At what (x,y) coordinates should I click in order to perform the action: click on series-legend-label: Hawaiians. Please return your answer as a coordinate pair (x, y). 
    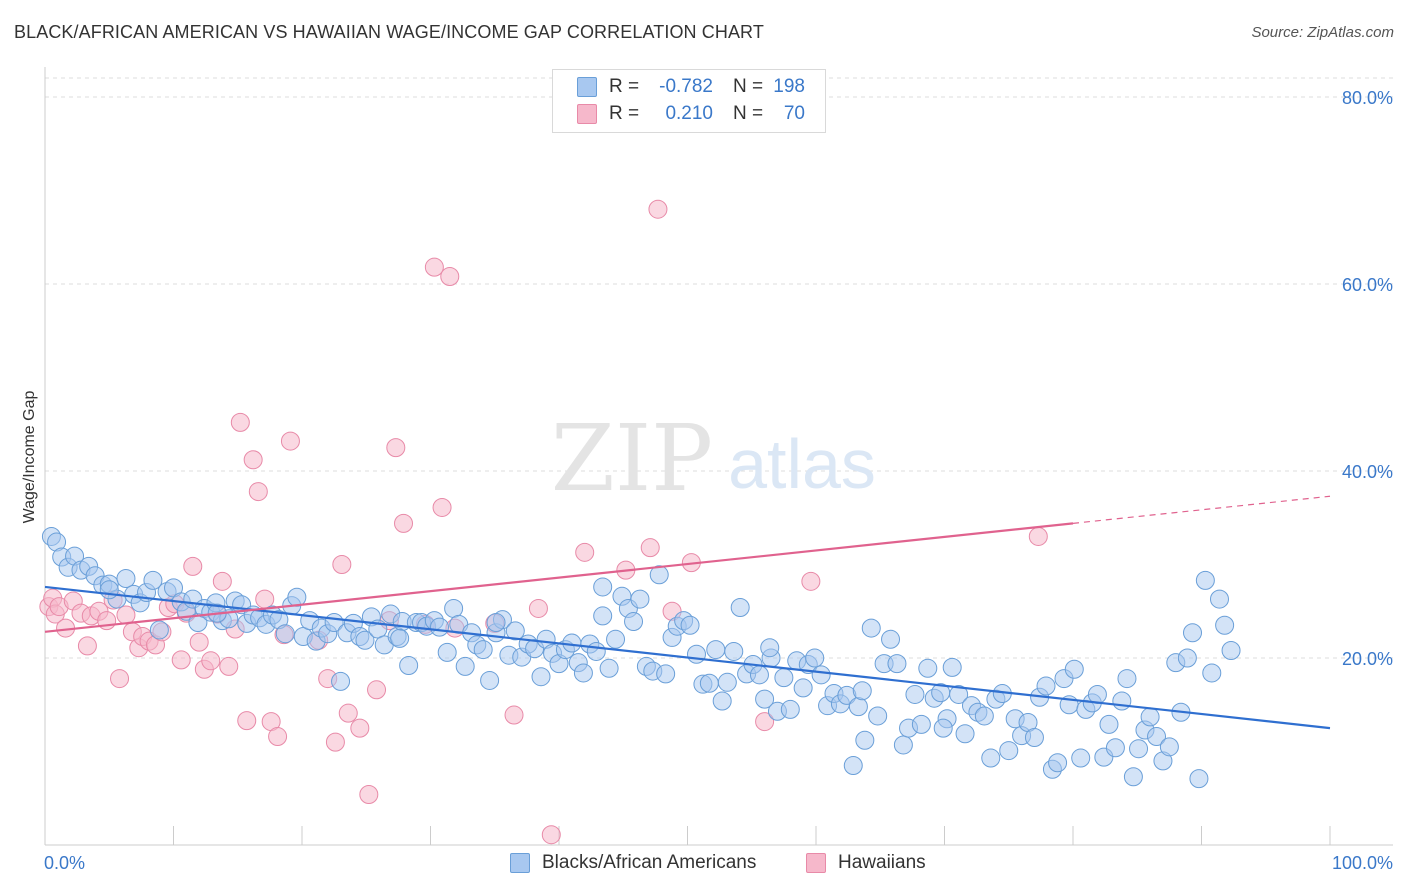
    Looking at the image, I should click on (882, 862).